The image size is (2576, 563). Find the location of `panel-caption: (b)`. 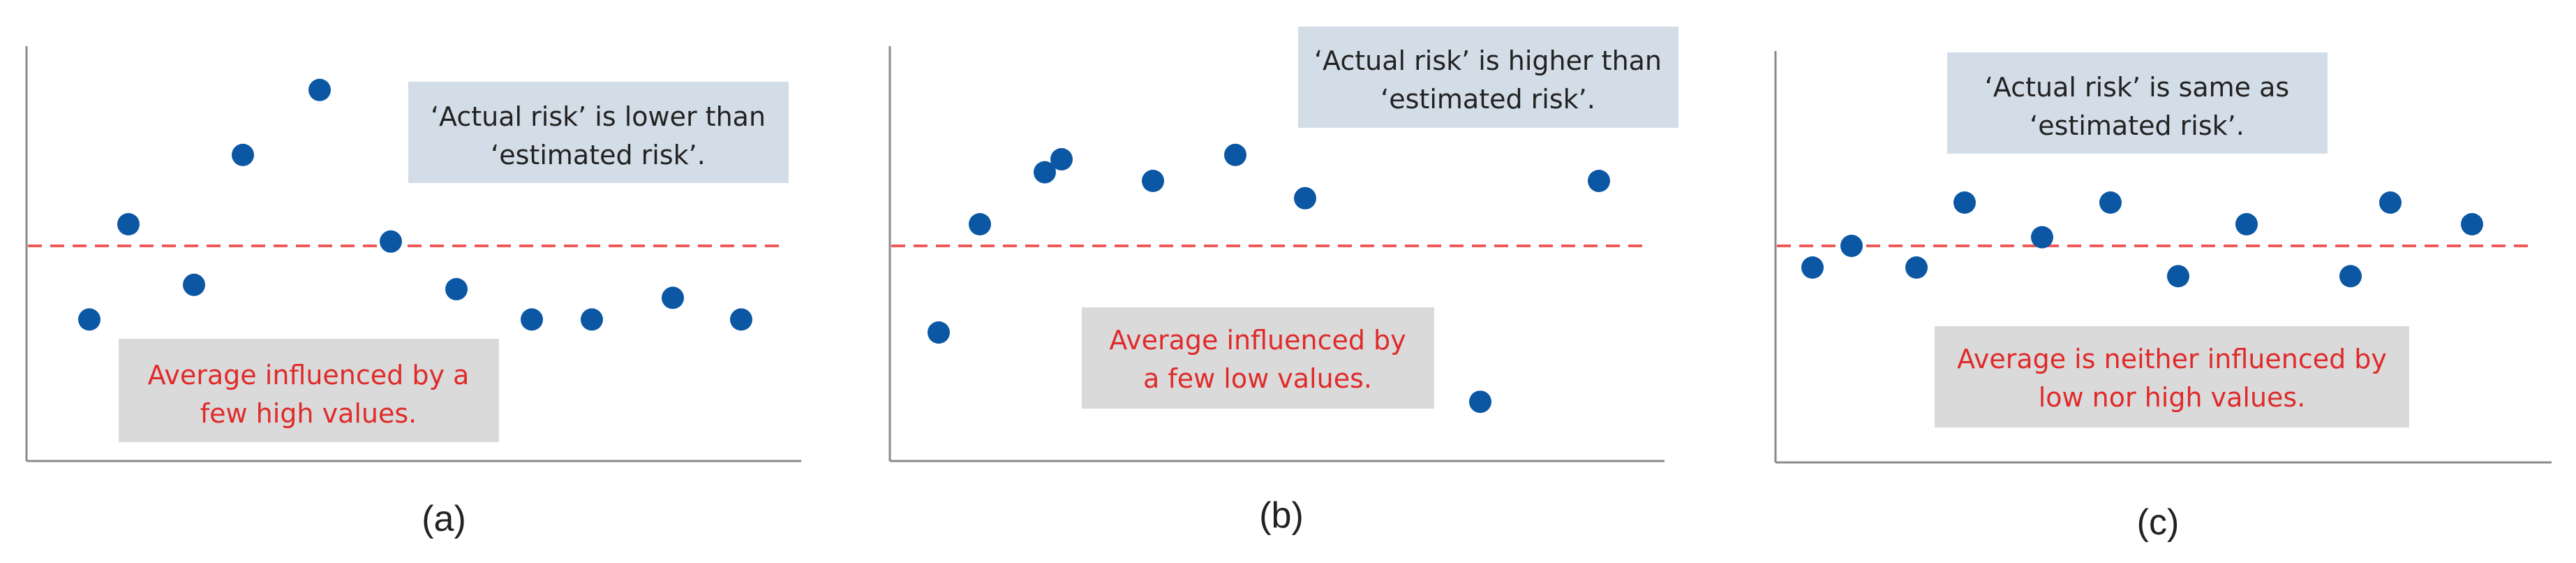

panel-caption: (b) is located at coordinates (1281, 515).